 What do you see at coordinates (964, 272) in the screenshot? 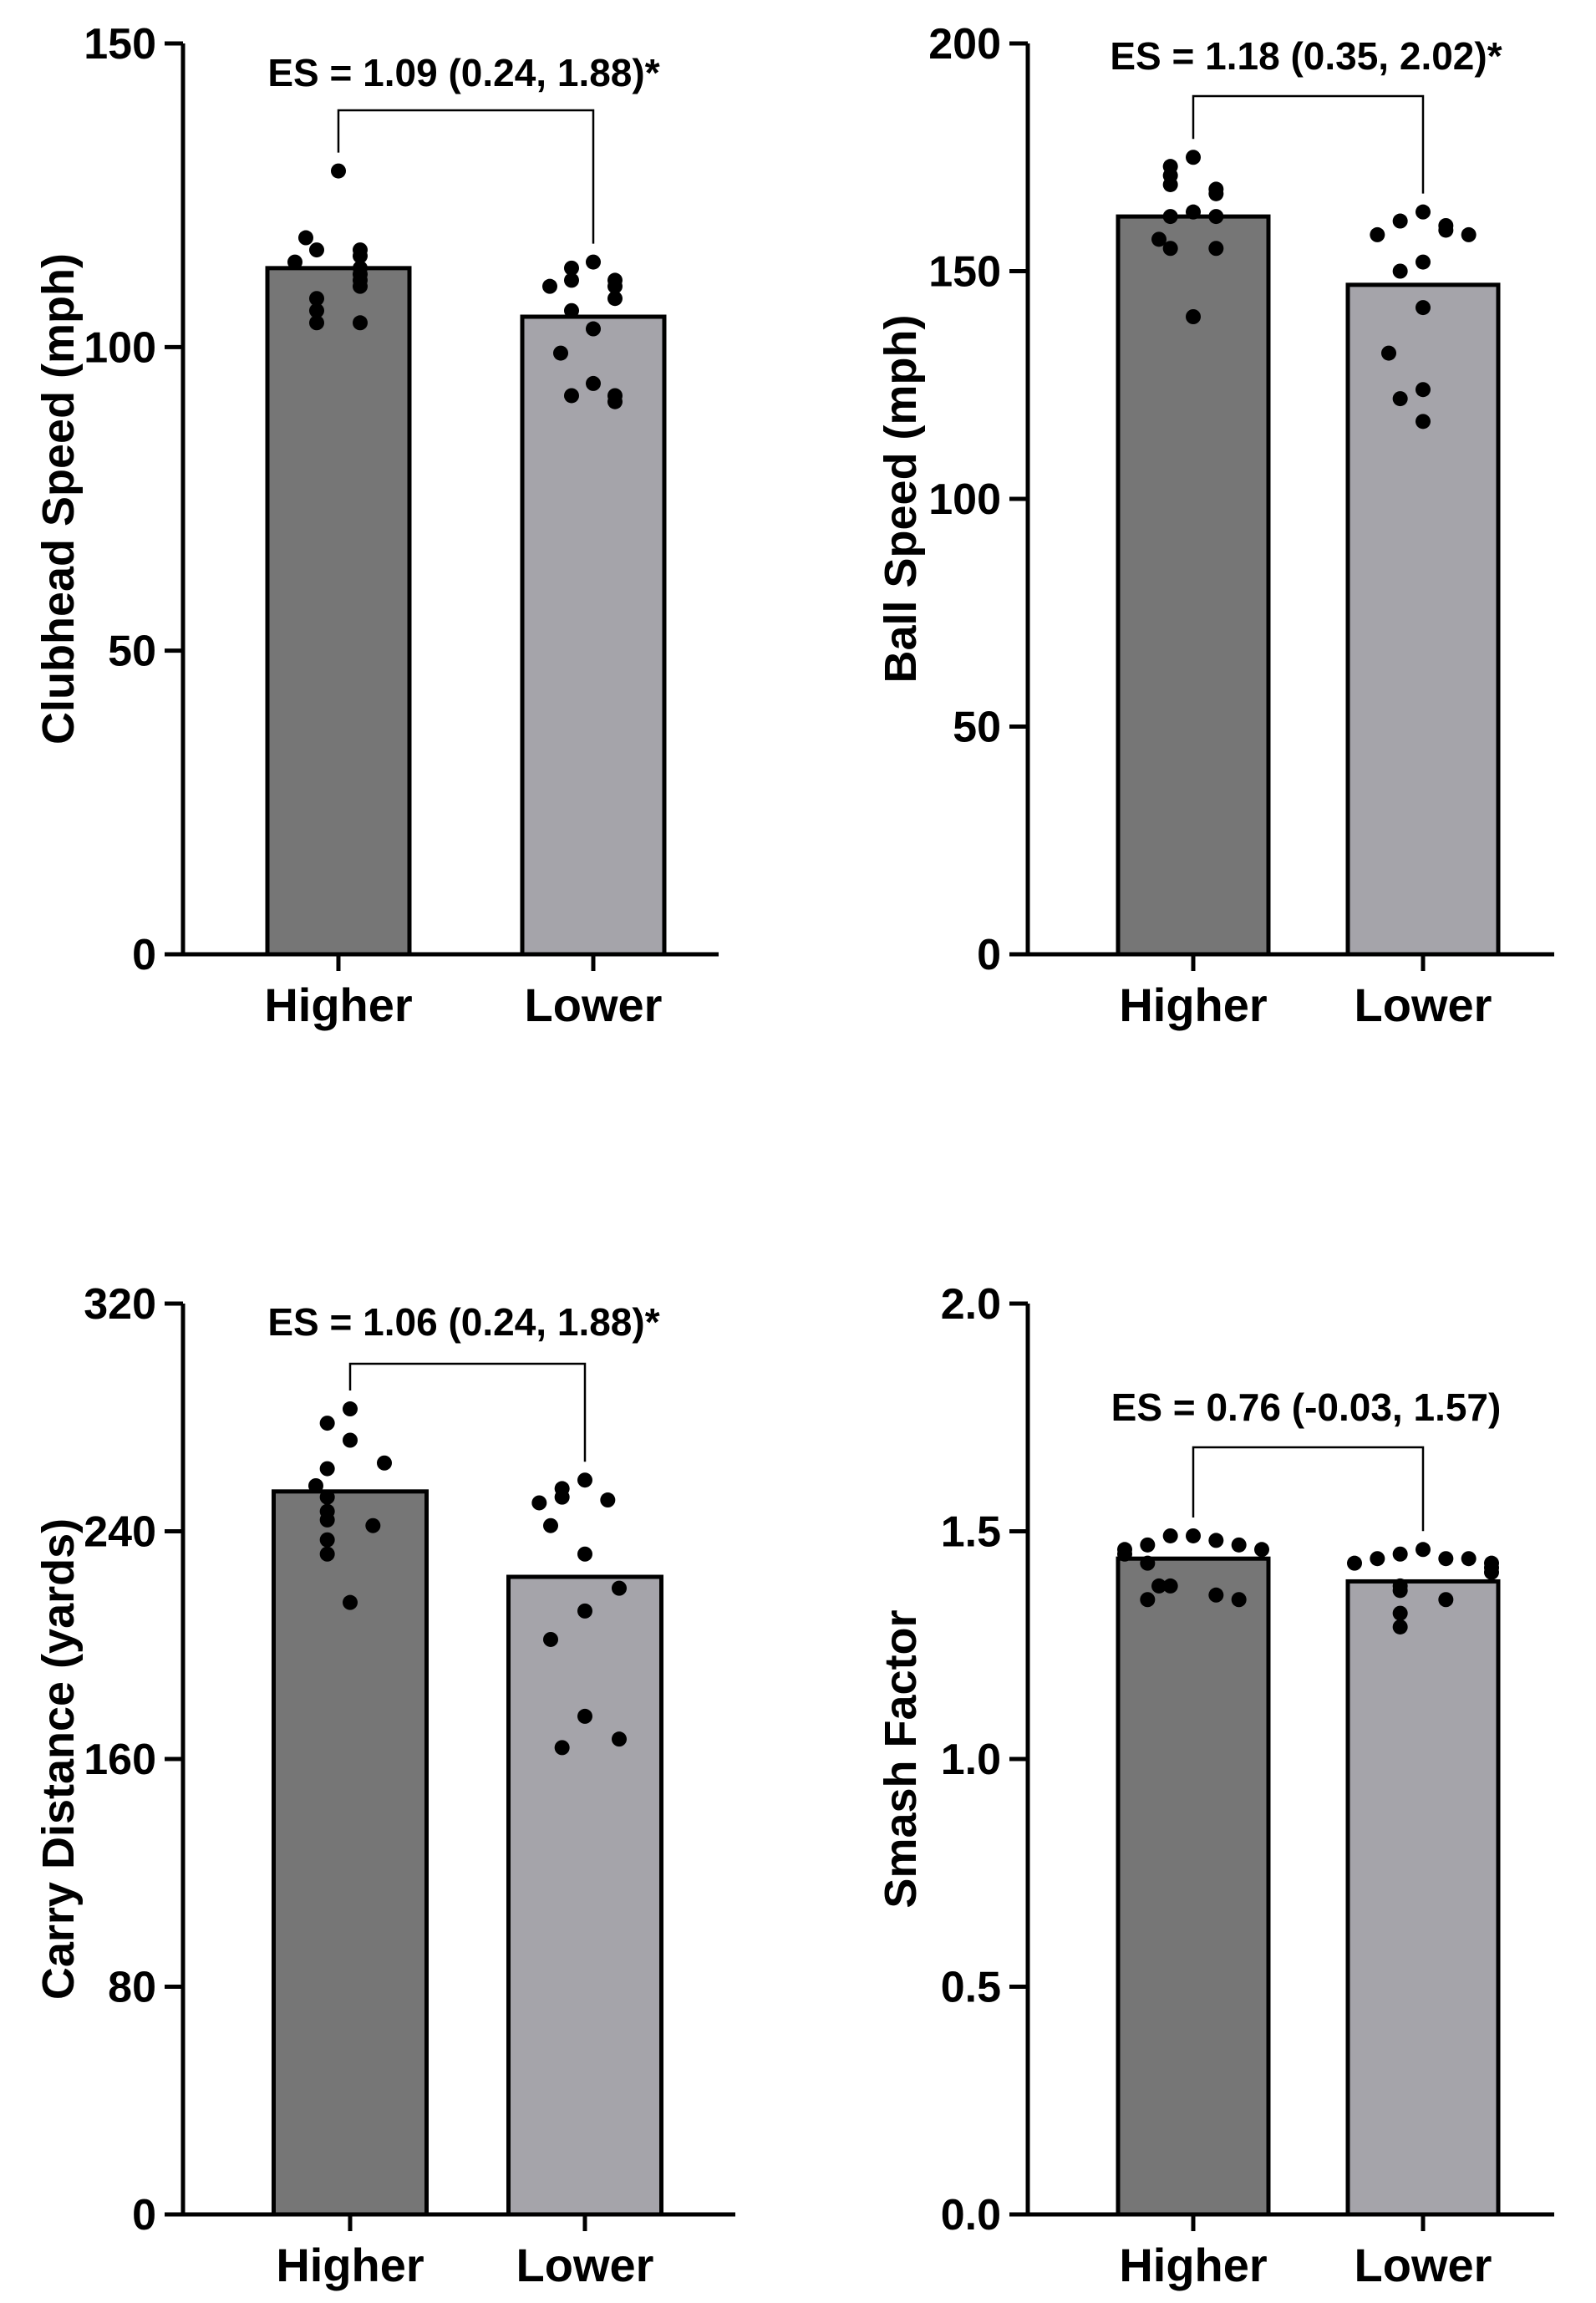
I see `y-tick-label: 150` at bounding box center [964, 272].